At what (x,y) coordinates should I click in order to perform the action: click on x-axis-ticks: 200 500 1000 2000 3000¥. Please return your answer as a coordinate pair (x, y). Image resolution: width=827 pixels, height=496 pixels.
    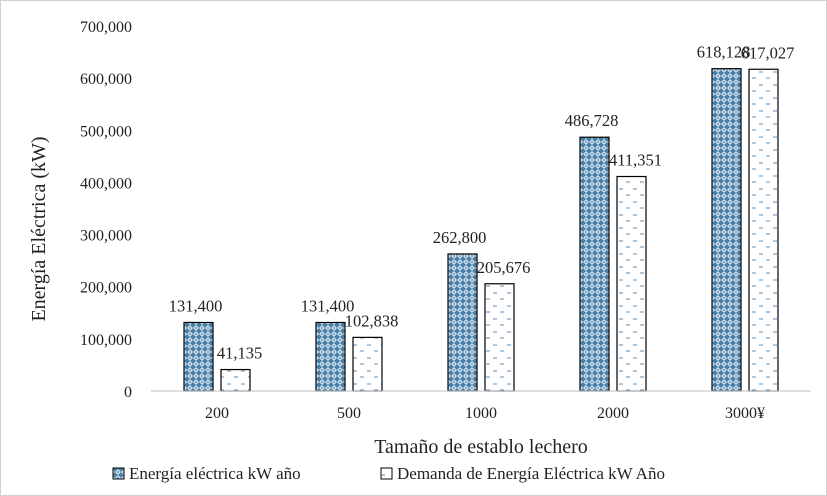
    Looking at the image, I should click on (485, 413).